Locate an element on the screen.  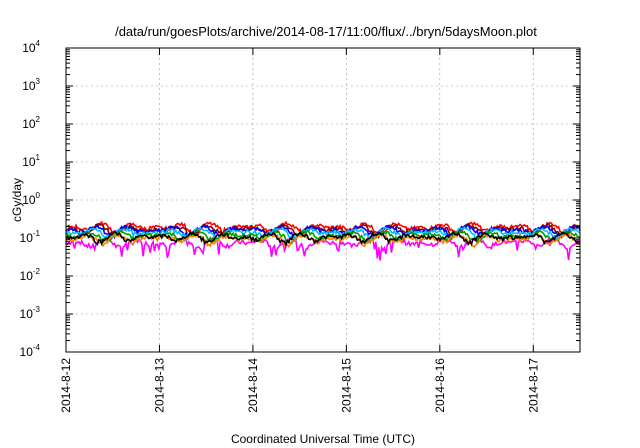
y-tick-label: 10² is located at coordinates (31, 123).